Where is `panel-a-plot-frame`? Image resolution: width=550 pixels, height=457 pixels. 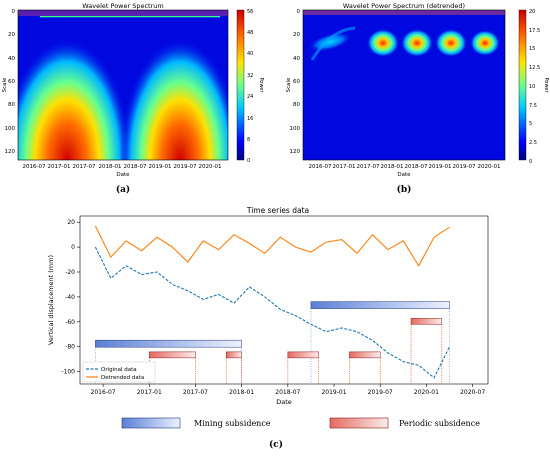
panel-a-plot-frame is located at coordinates (123, 85).